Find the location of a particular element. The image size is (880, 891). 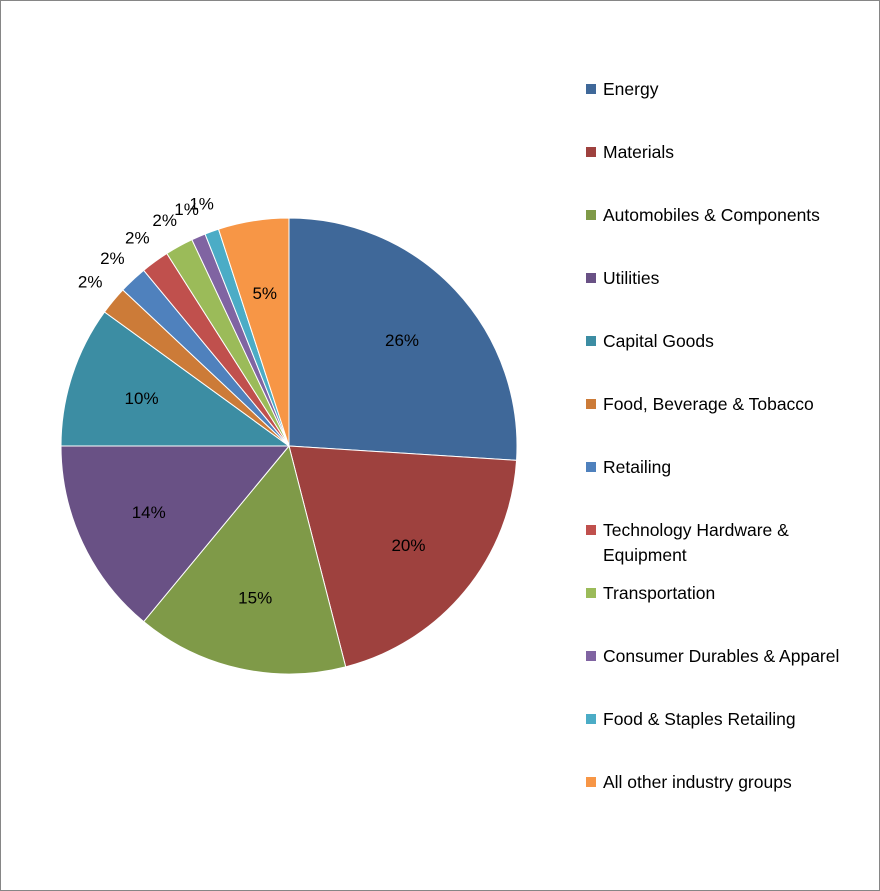

legend-label: Food, Beverage & Tobacco is located at coordinates (708, 404).